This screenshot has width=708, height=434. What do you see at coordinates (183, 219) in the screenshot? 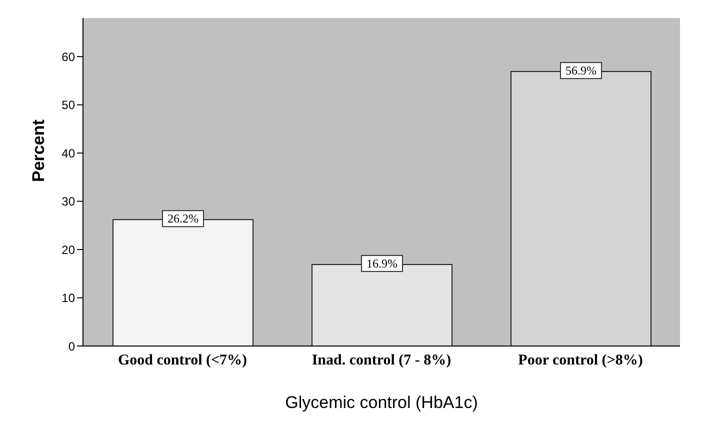
I see `data-label: 26.2%` at bounding box center [183, 219].